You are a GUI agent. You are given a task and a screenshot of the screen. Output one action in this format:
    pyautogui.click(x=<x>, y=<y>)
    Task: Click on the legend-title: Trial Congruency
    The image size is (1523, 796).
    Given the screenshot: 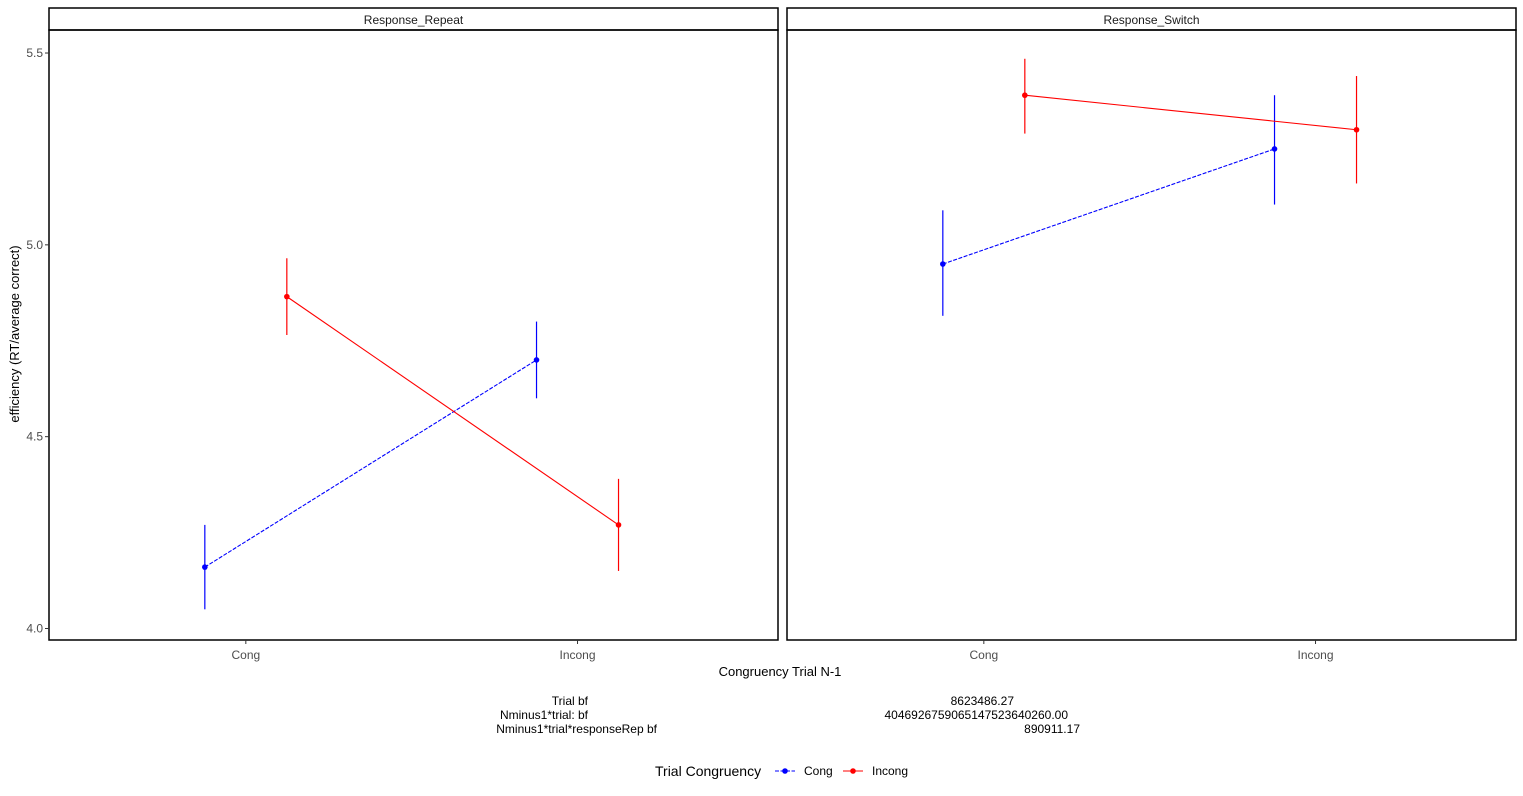 What is the action you would take?
    pyautogui.click(x=708, y=771)
    